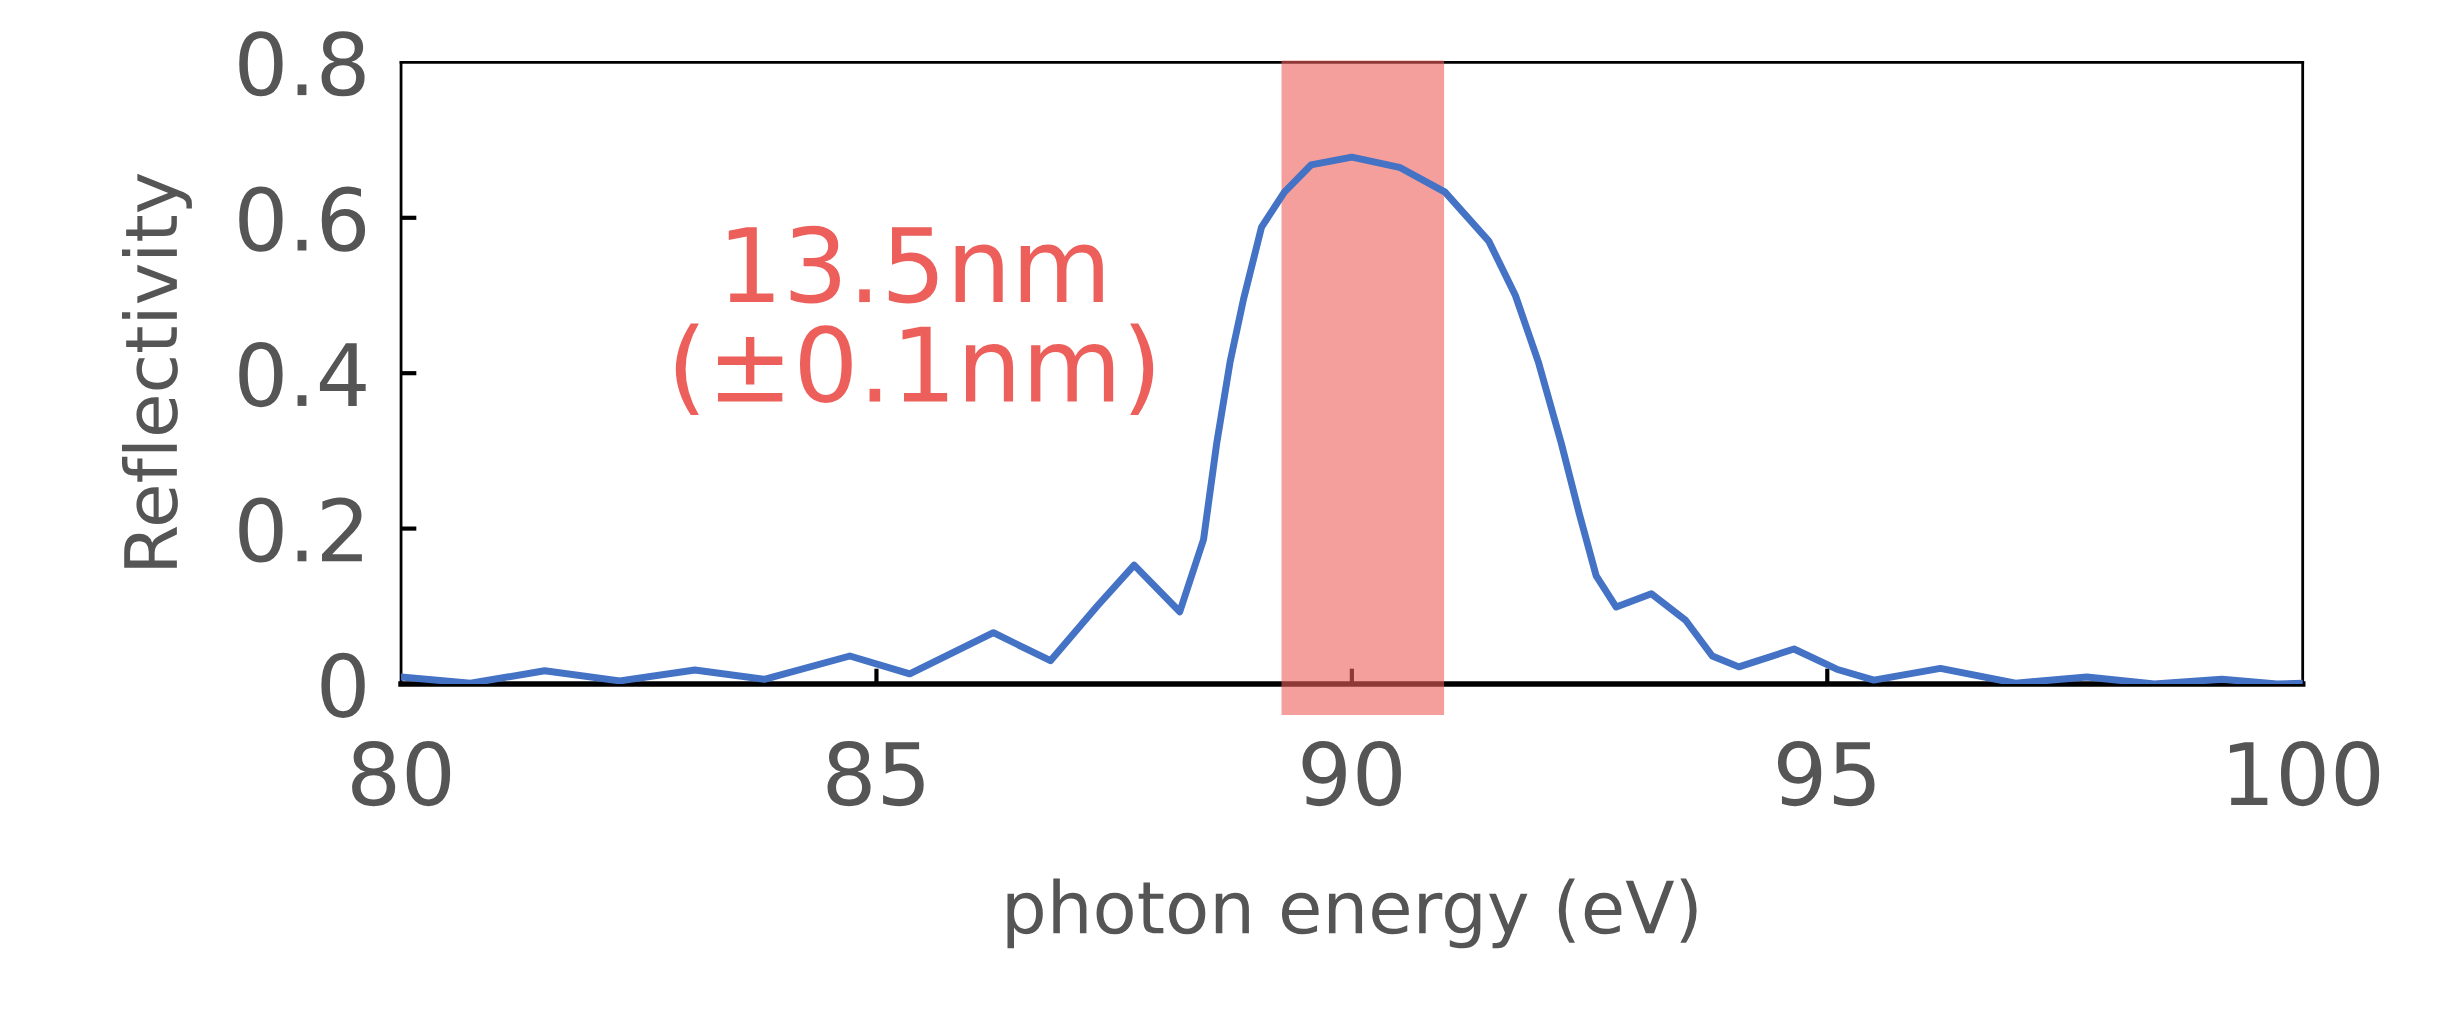 The image size is (2438, 1023). I want to click on x-tick-label: 90, so click(1351, 774).